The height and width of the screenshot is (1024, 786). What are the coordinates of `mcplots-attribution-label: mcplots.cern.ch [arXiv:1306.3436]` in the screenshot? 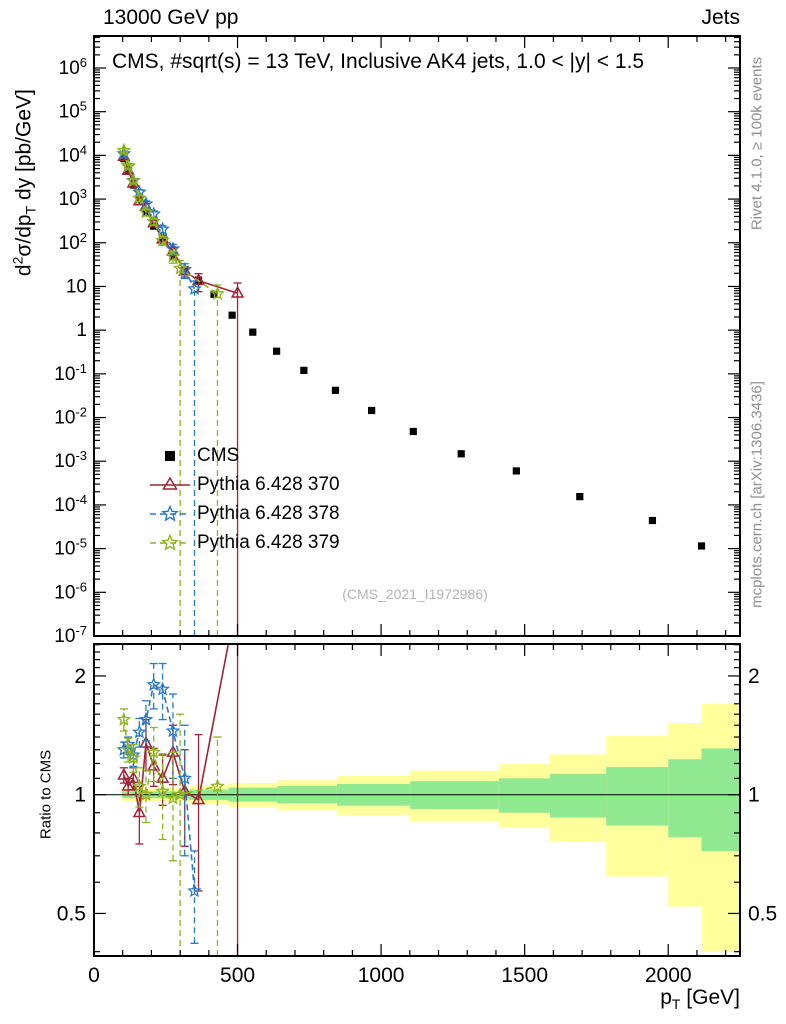 It's located at (757, 494).